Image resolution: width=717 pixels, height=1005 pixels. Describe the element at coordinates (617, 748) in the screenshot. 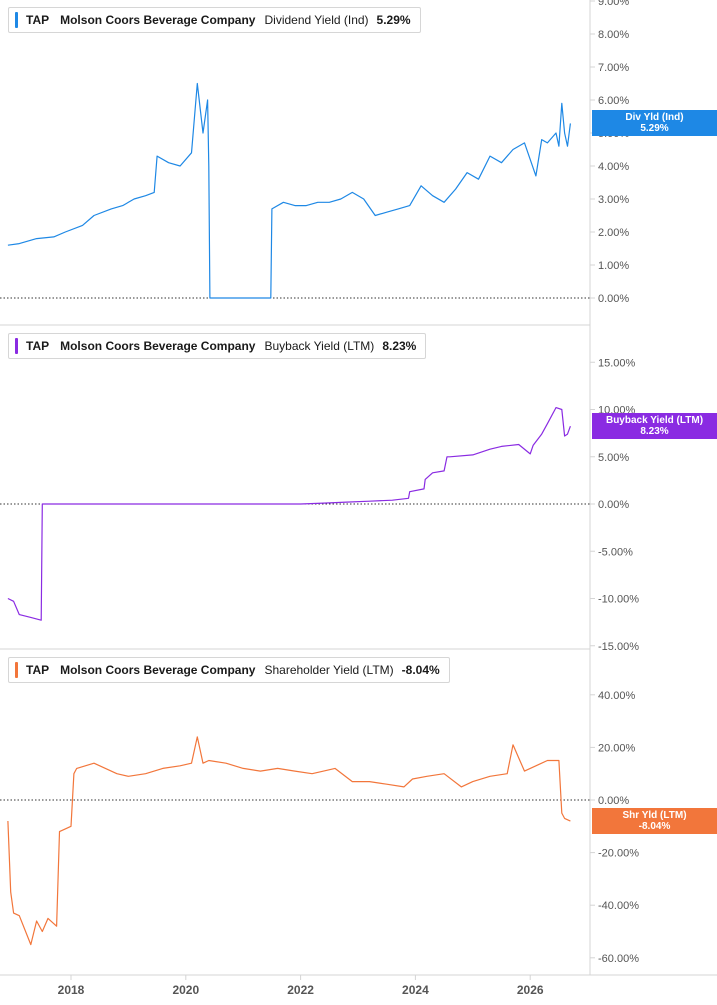

I see `y-tick-label: 20.00%` at that location.